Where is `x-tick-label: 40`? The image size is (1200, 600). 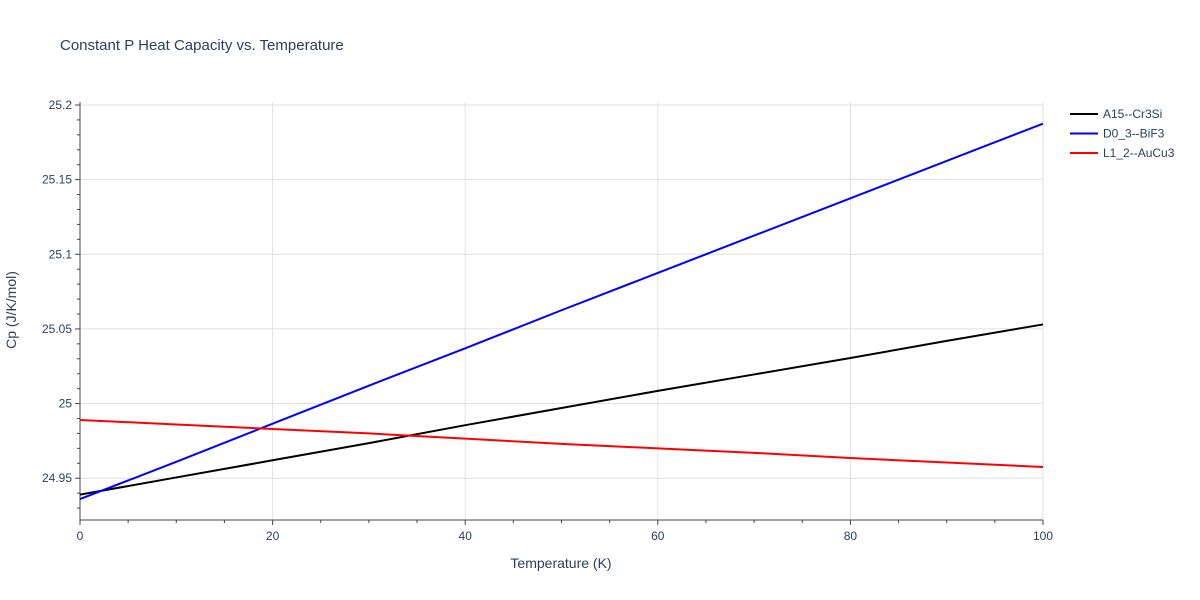
x-tick-label: 40 is located at coordinates (466, 536).